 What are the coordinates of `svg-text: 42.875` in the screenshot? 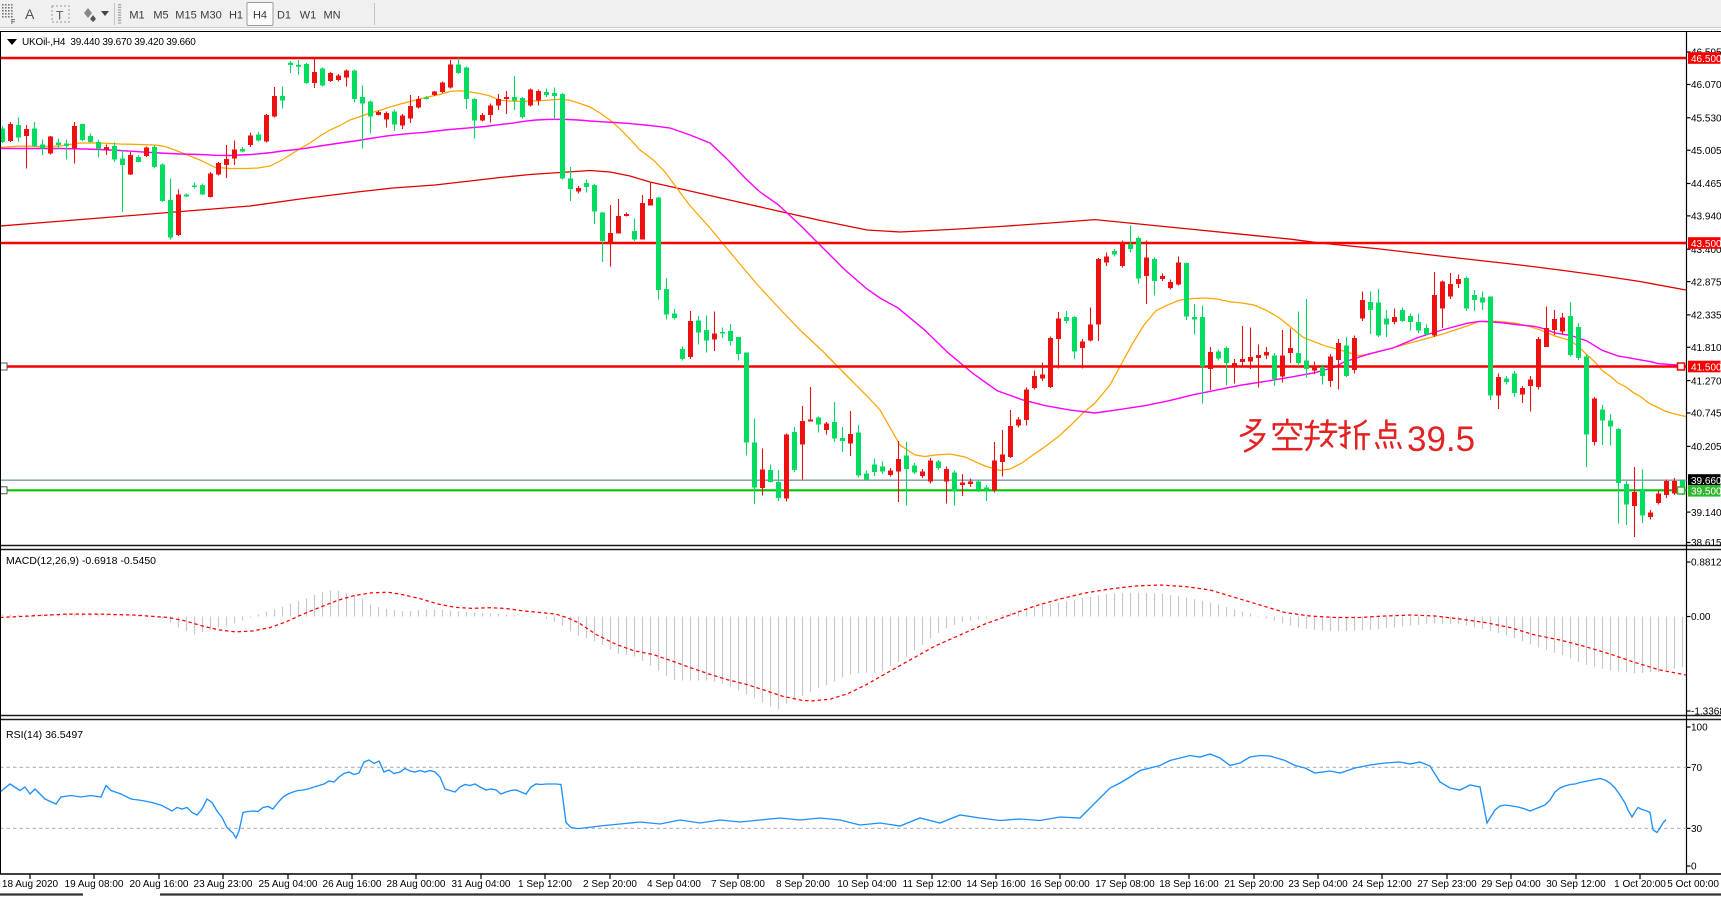 It's located at (1706, 282).